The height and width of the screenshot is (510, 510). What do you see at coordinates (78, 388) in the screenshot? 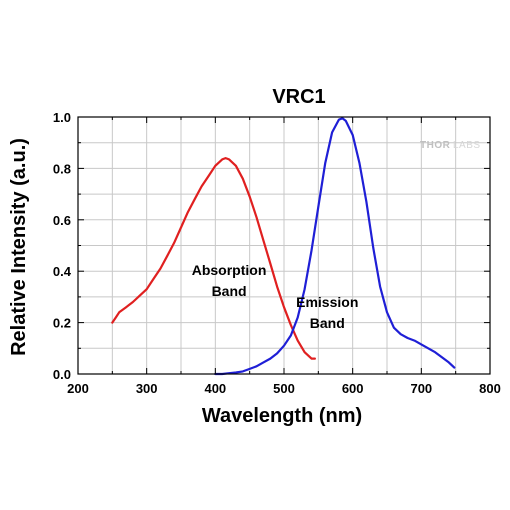
I see `x-tick-label: 200` at bounding box center [78, 388].